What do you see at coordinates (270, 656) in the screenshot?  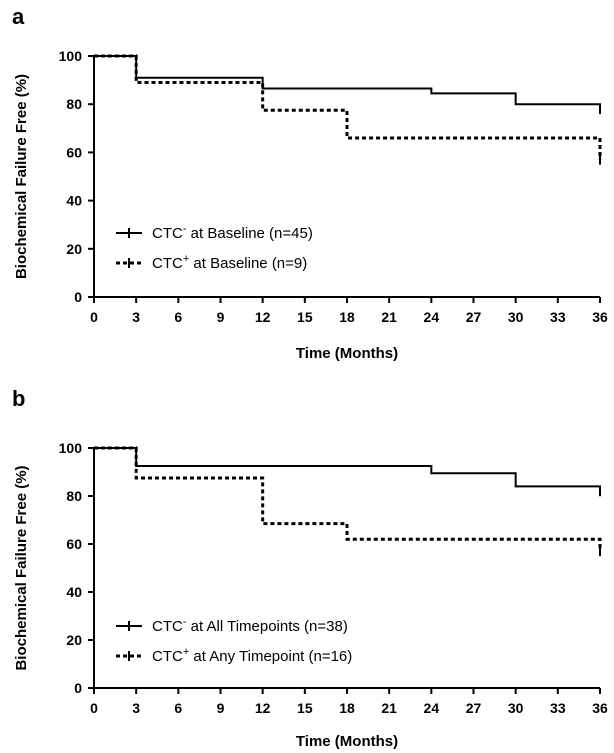 I see `legend-label-rest: at Any Timepoint (n=16)` at bounding box center [270, 656].